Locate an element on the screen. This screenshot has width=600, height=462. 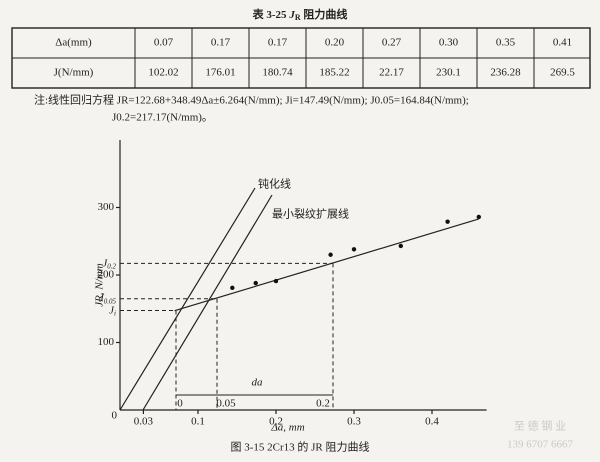
growth-label: 最小裂纹扩展线 is located at coordinates (310, 214).